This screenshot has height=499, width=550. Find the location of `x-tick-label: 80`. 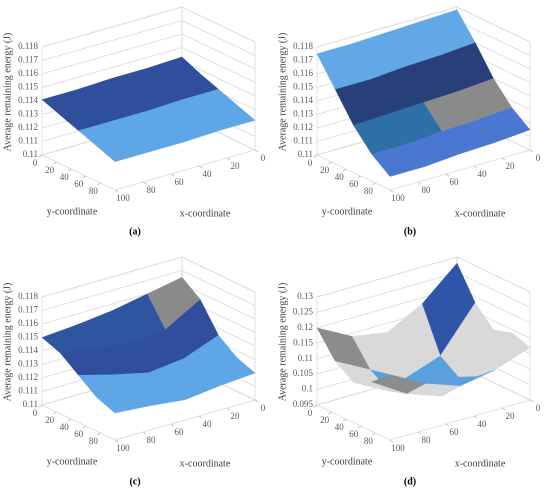

x-tick-label: 80 is located at coordinates (427, 190).